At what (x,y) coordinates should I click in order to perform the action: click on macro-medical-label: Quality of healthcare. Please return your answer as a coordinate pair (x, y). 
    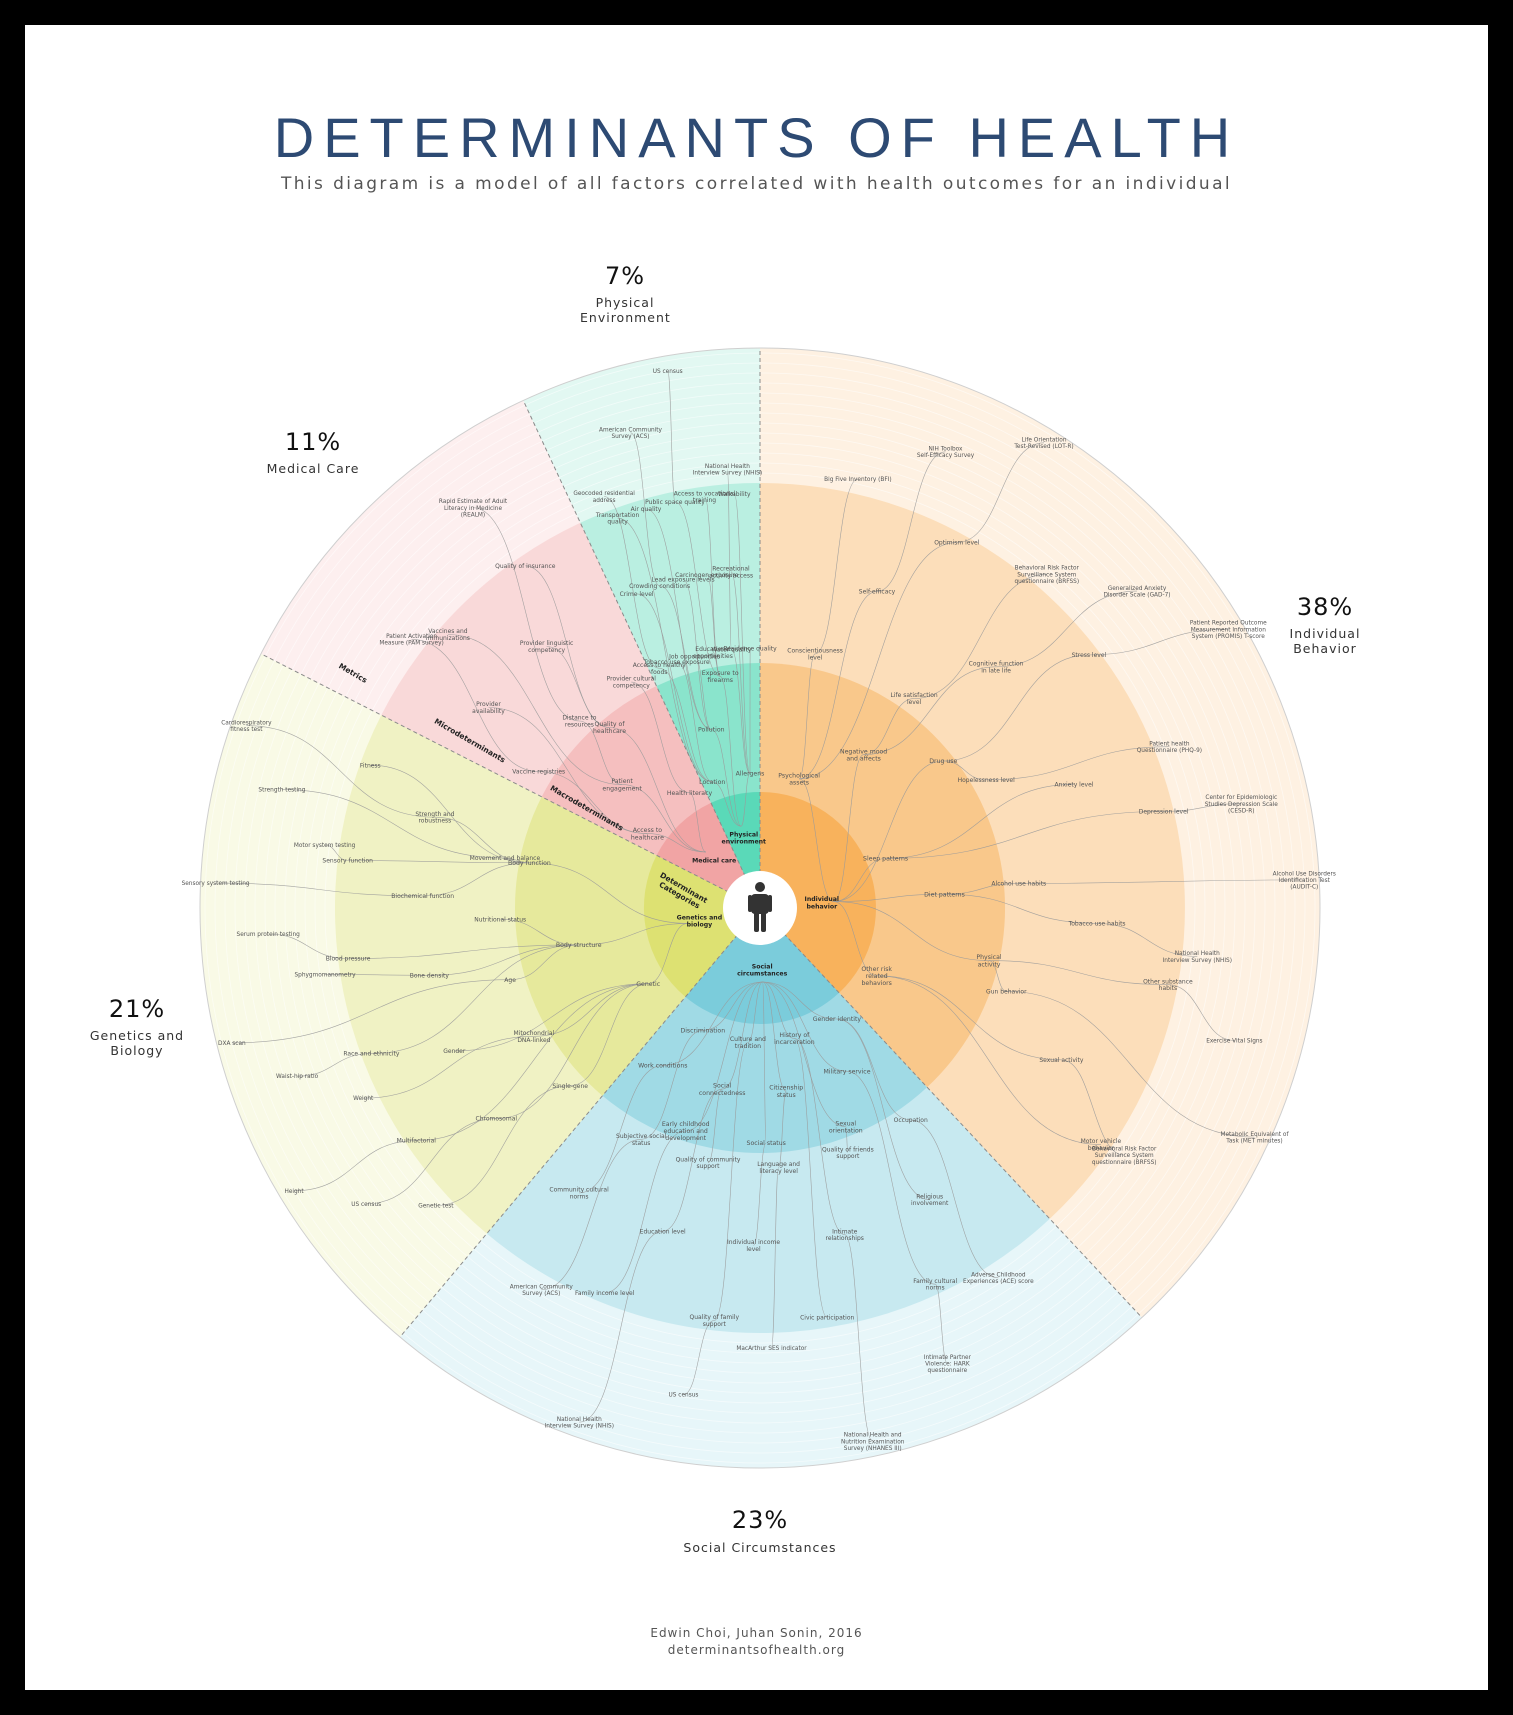
    Looking at the image, I should click on (609, 728).